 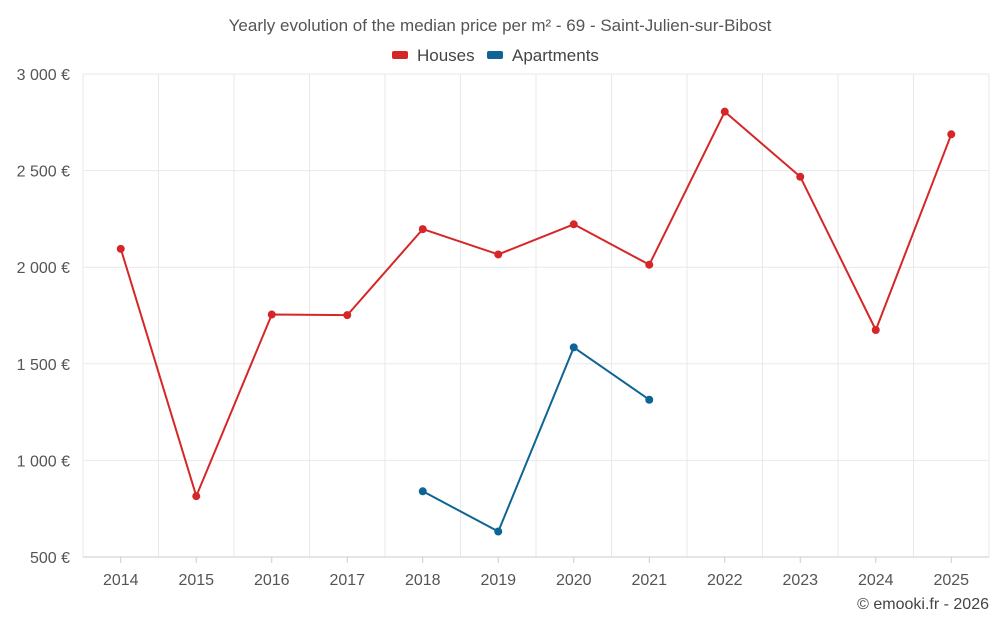 I want to click on legend: Houses Apartments, so click(x=495, y=55).